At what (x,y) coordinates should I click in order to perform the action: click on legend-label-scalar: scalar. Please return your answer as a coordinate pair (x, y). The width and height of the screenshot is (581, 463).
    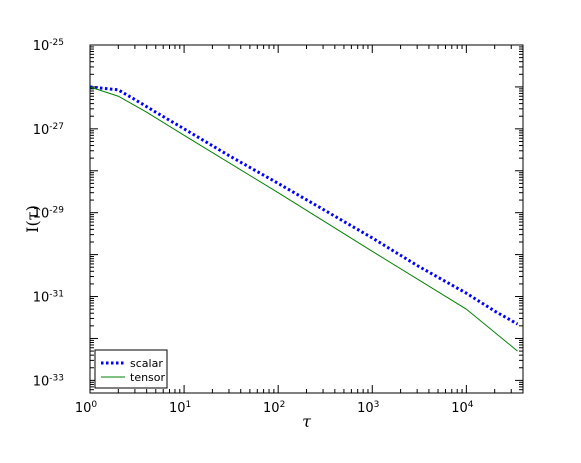
    Looking at the image, I should click on (146, 363).